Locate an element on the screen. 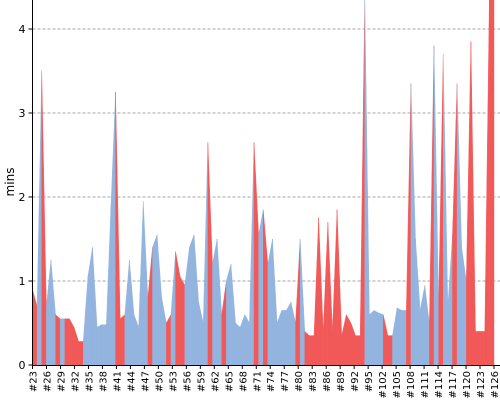  x-tick-label: #32 is located at coordinates (75, 381).